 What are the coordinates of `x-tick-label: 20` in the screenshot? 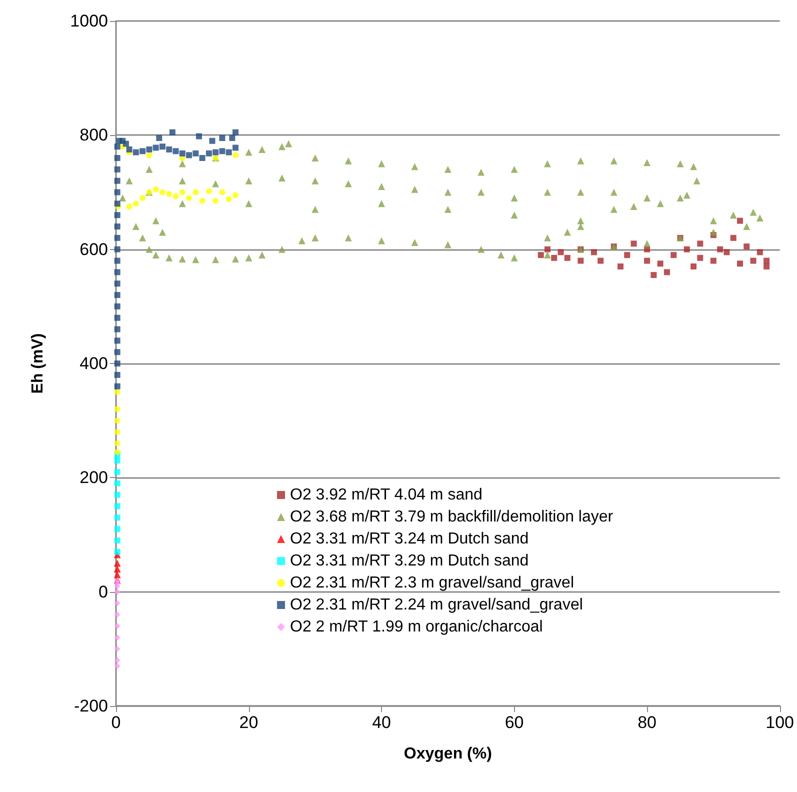 It's located at (248, 722).